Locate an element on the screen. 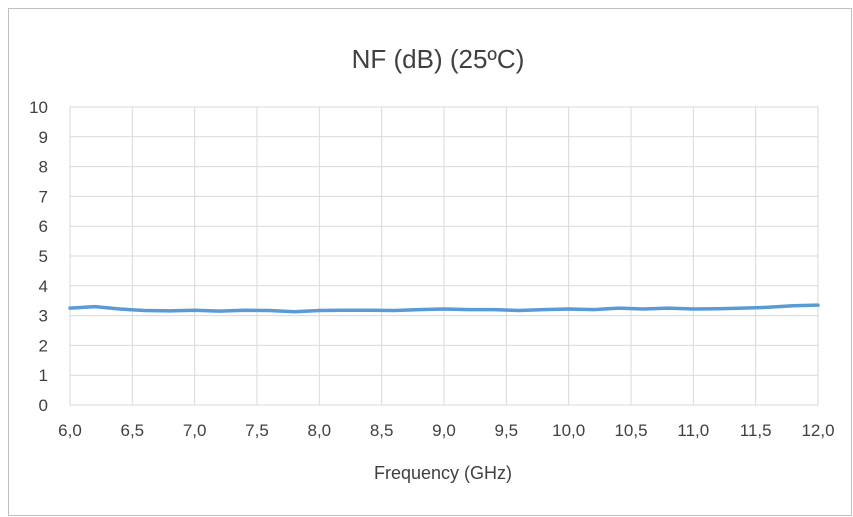 Image resolution: width=853 pixels, height=517 pixels. x-tick-label: 8,0 is located at coordinates (320, 430).